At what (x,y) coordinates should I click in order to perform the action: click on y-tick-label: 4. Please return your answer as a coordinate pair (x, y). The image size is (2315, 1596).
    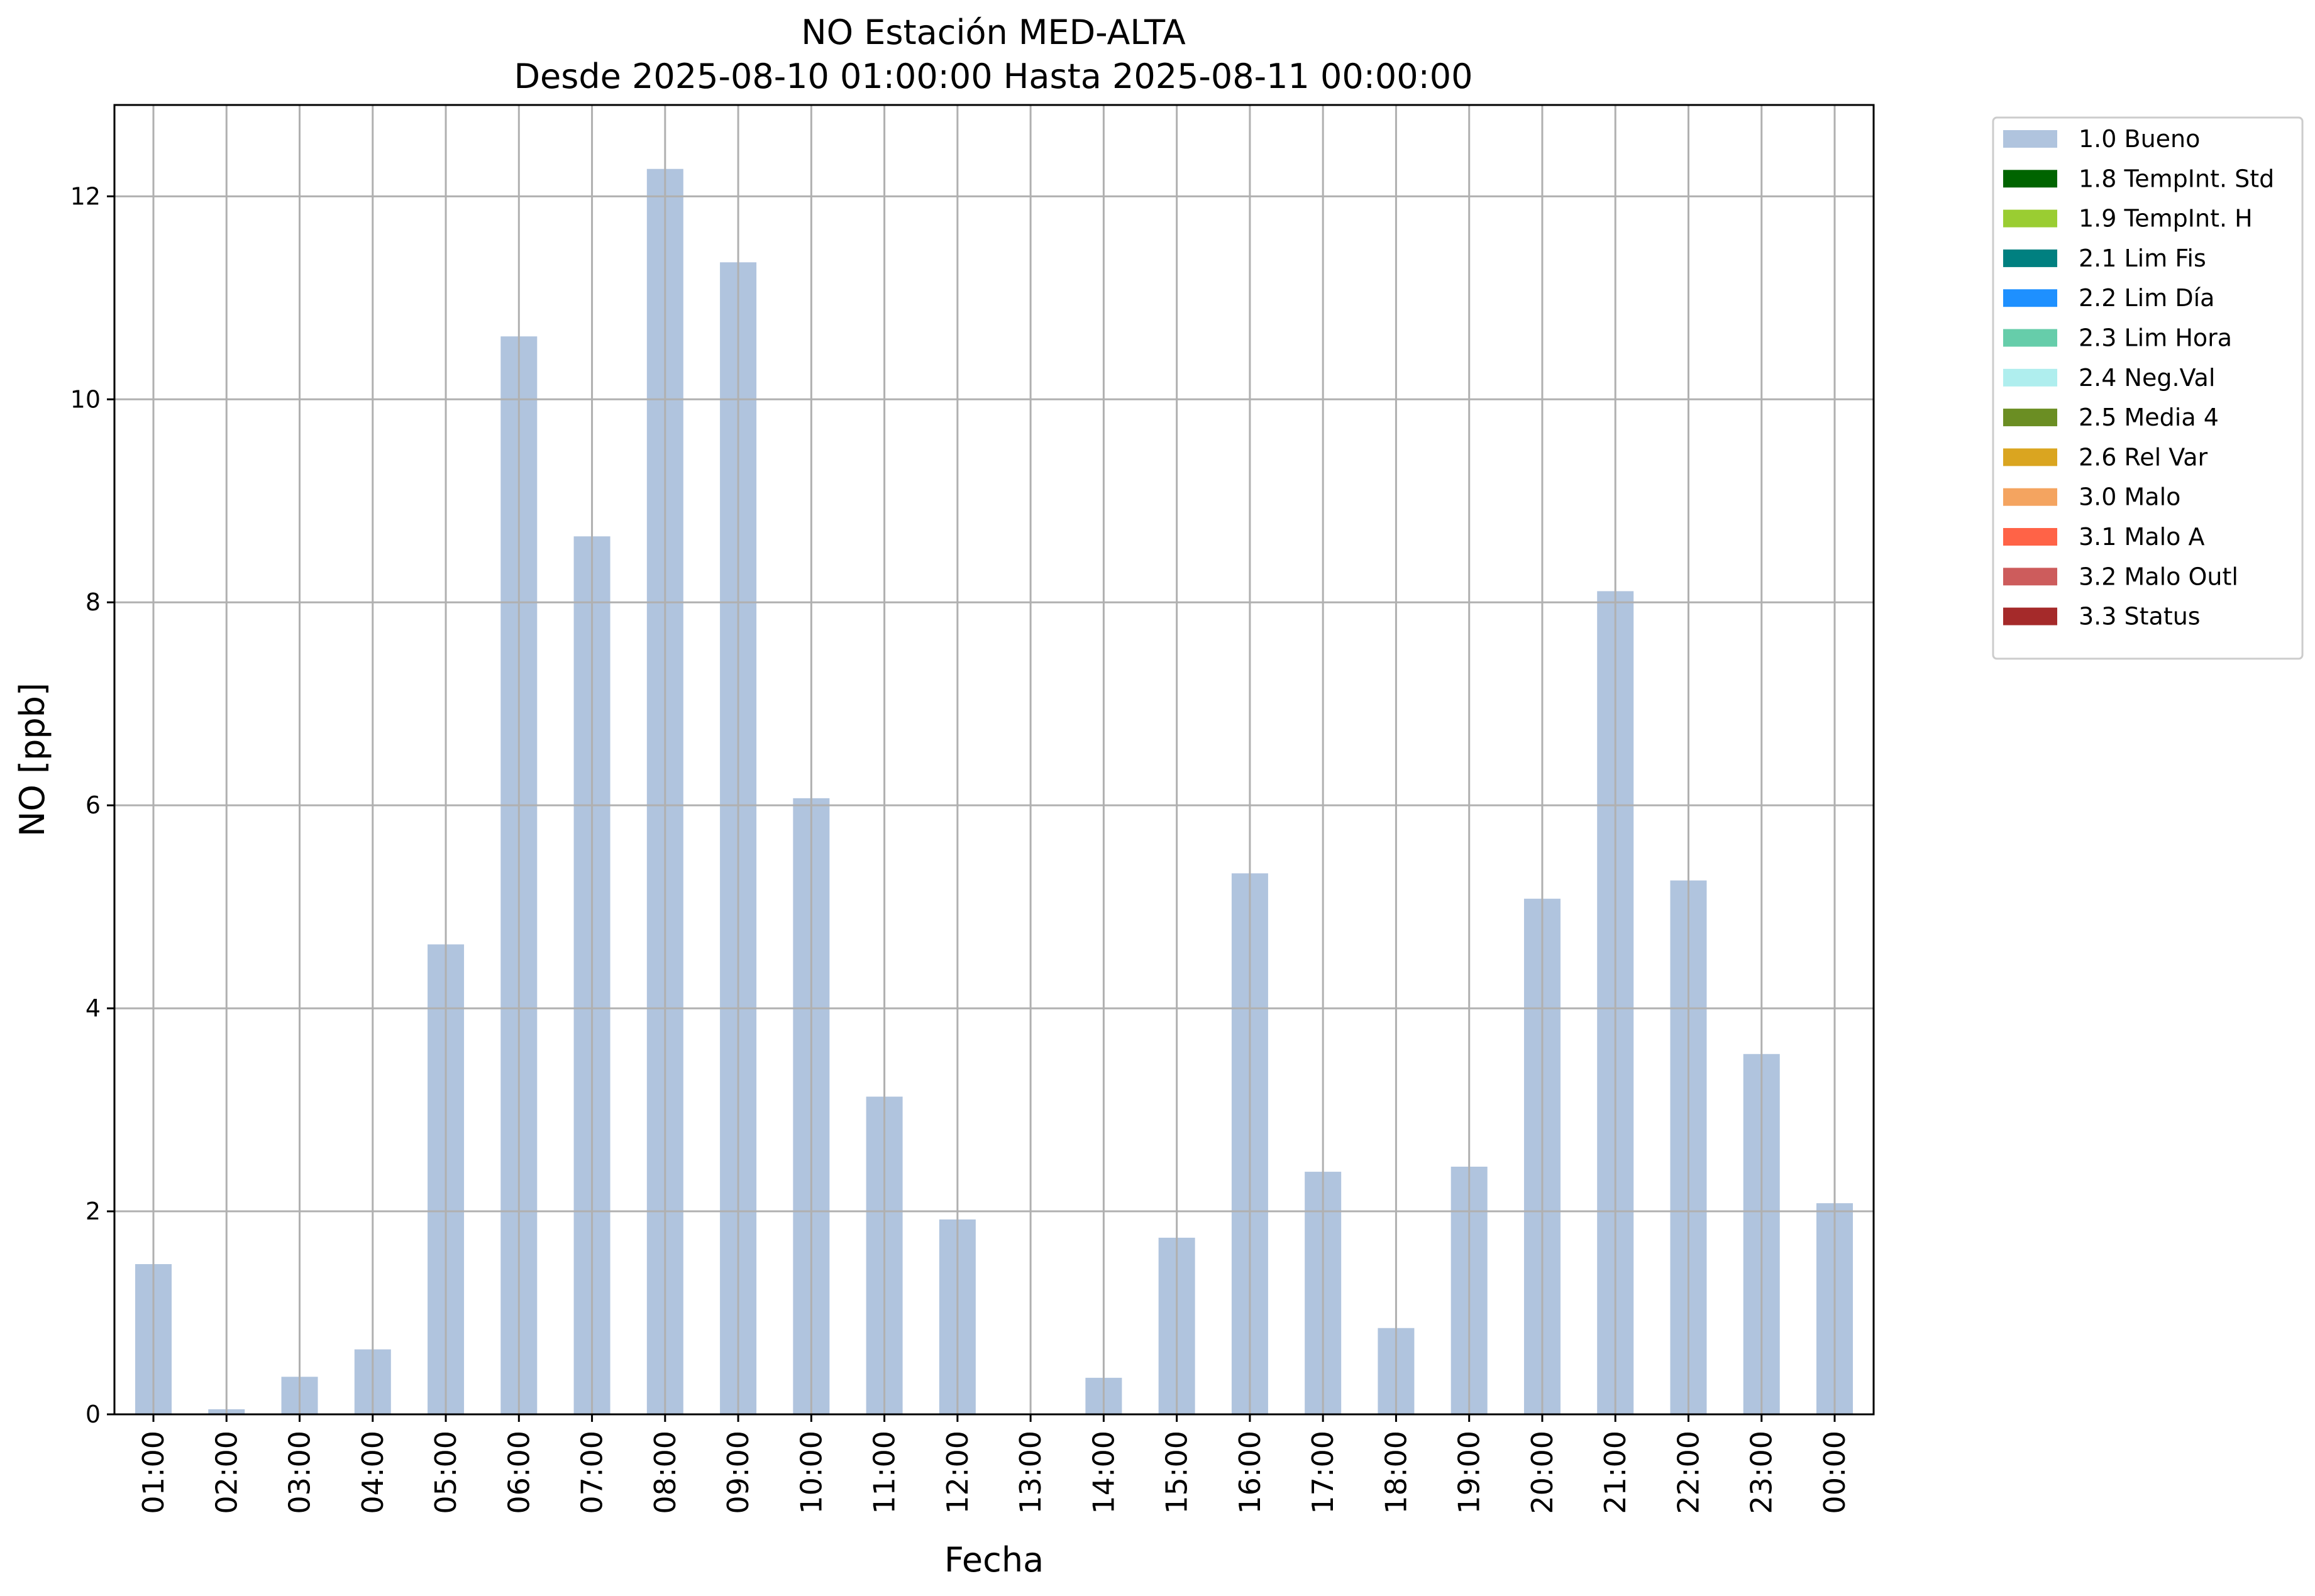
    Looking at the image, I should click on (93, 1008).